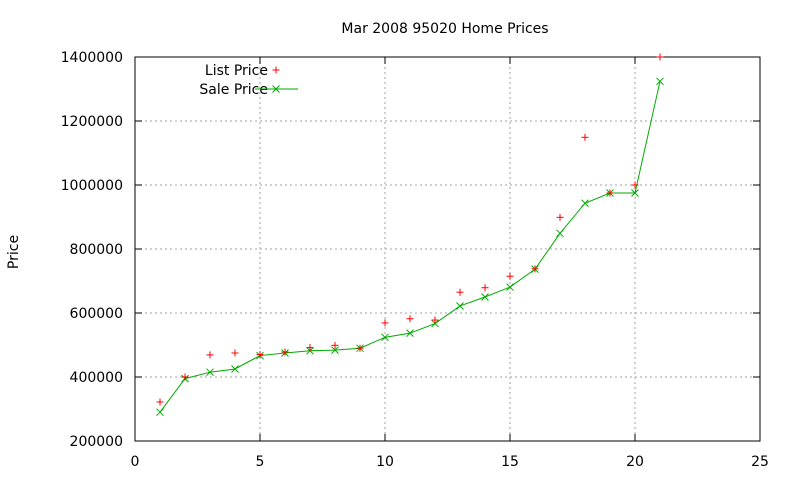  I want to click on x-tick-label: 15, so click(510, 462).